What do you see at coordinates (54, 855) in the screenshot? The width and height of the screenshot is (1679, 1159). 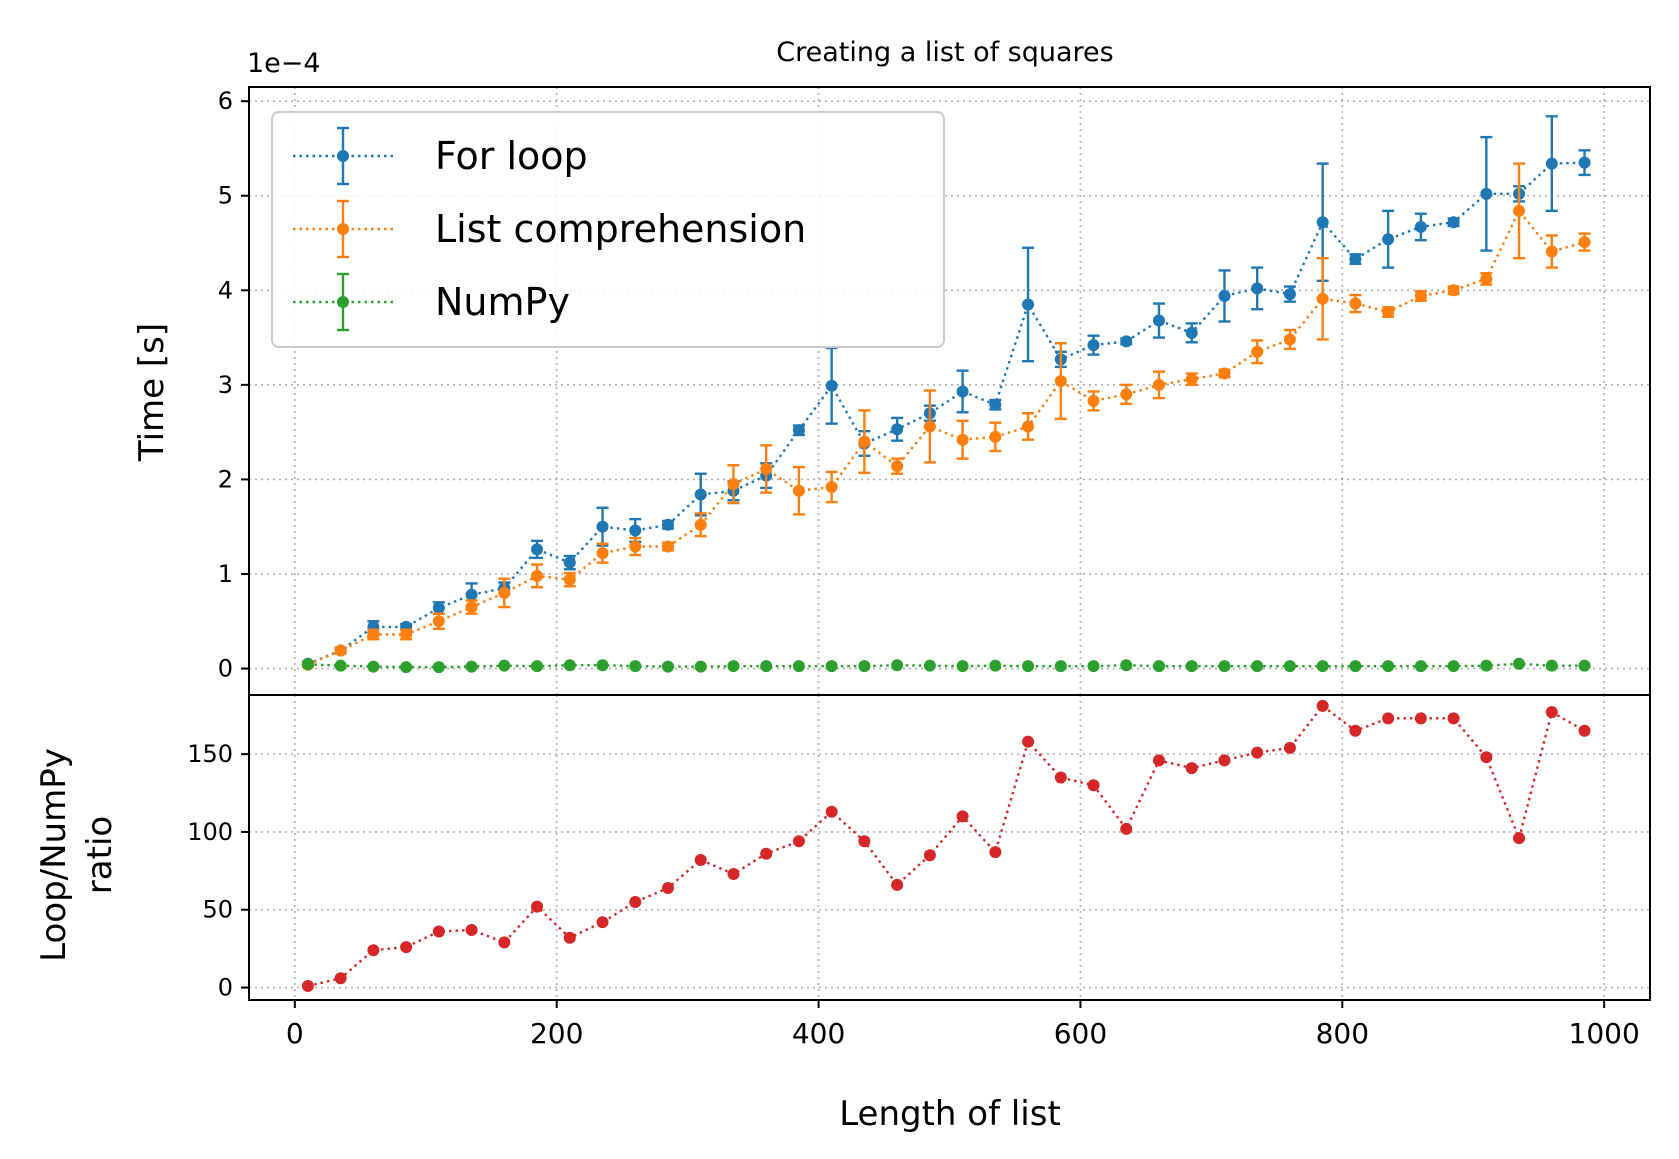 I see `ratio-y-axis-title-line1: Loop/NumPy` at bounding box center [54, 855].